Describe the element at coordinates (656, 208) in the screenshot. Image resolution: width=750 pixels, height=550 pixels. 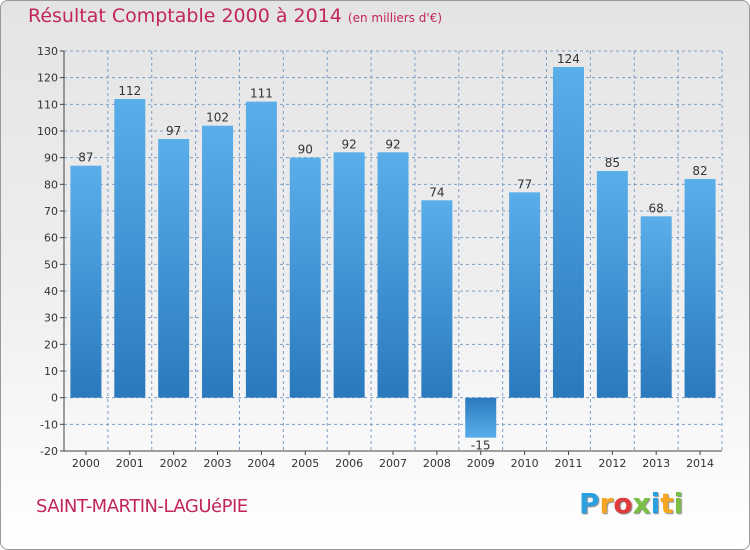
I see `bar-value-label: 68` at that location.